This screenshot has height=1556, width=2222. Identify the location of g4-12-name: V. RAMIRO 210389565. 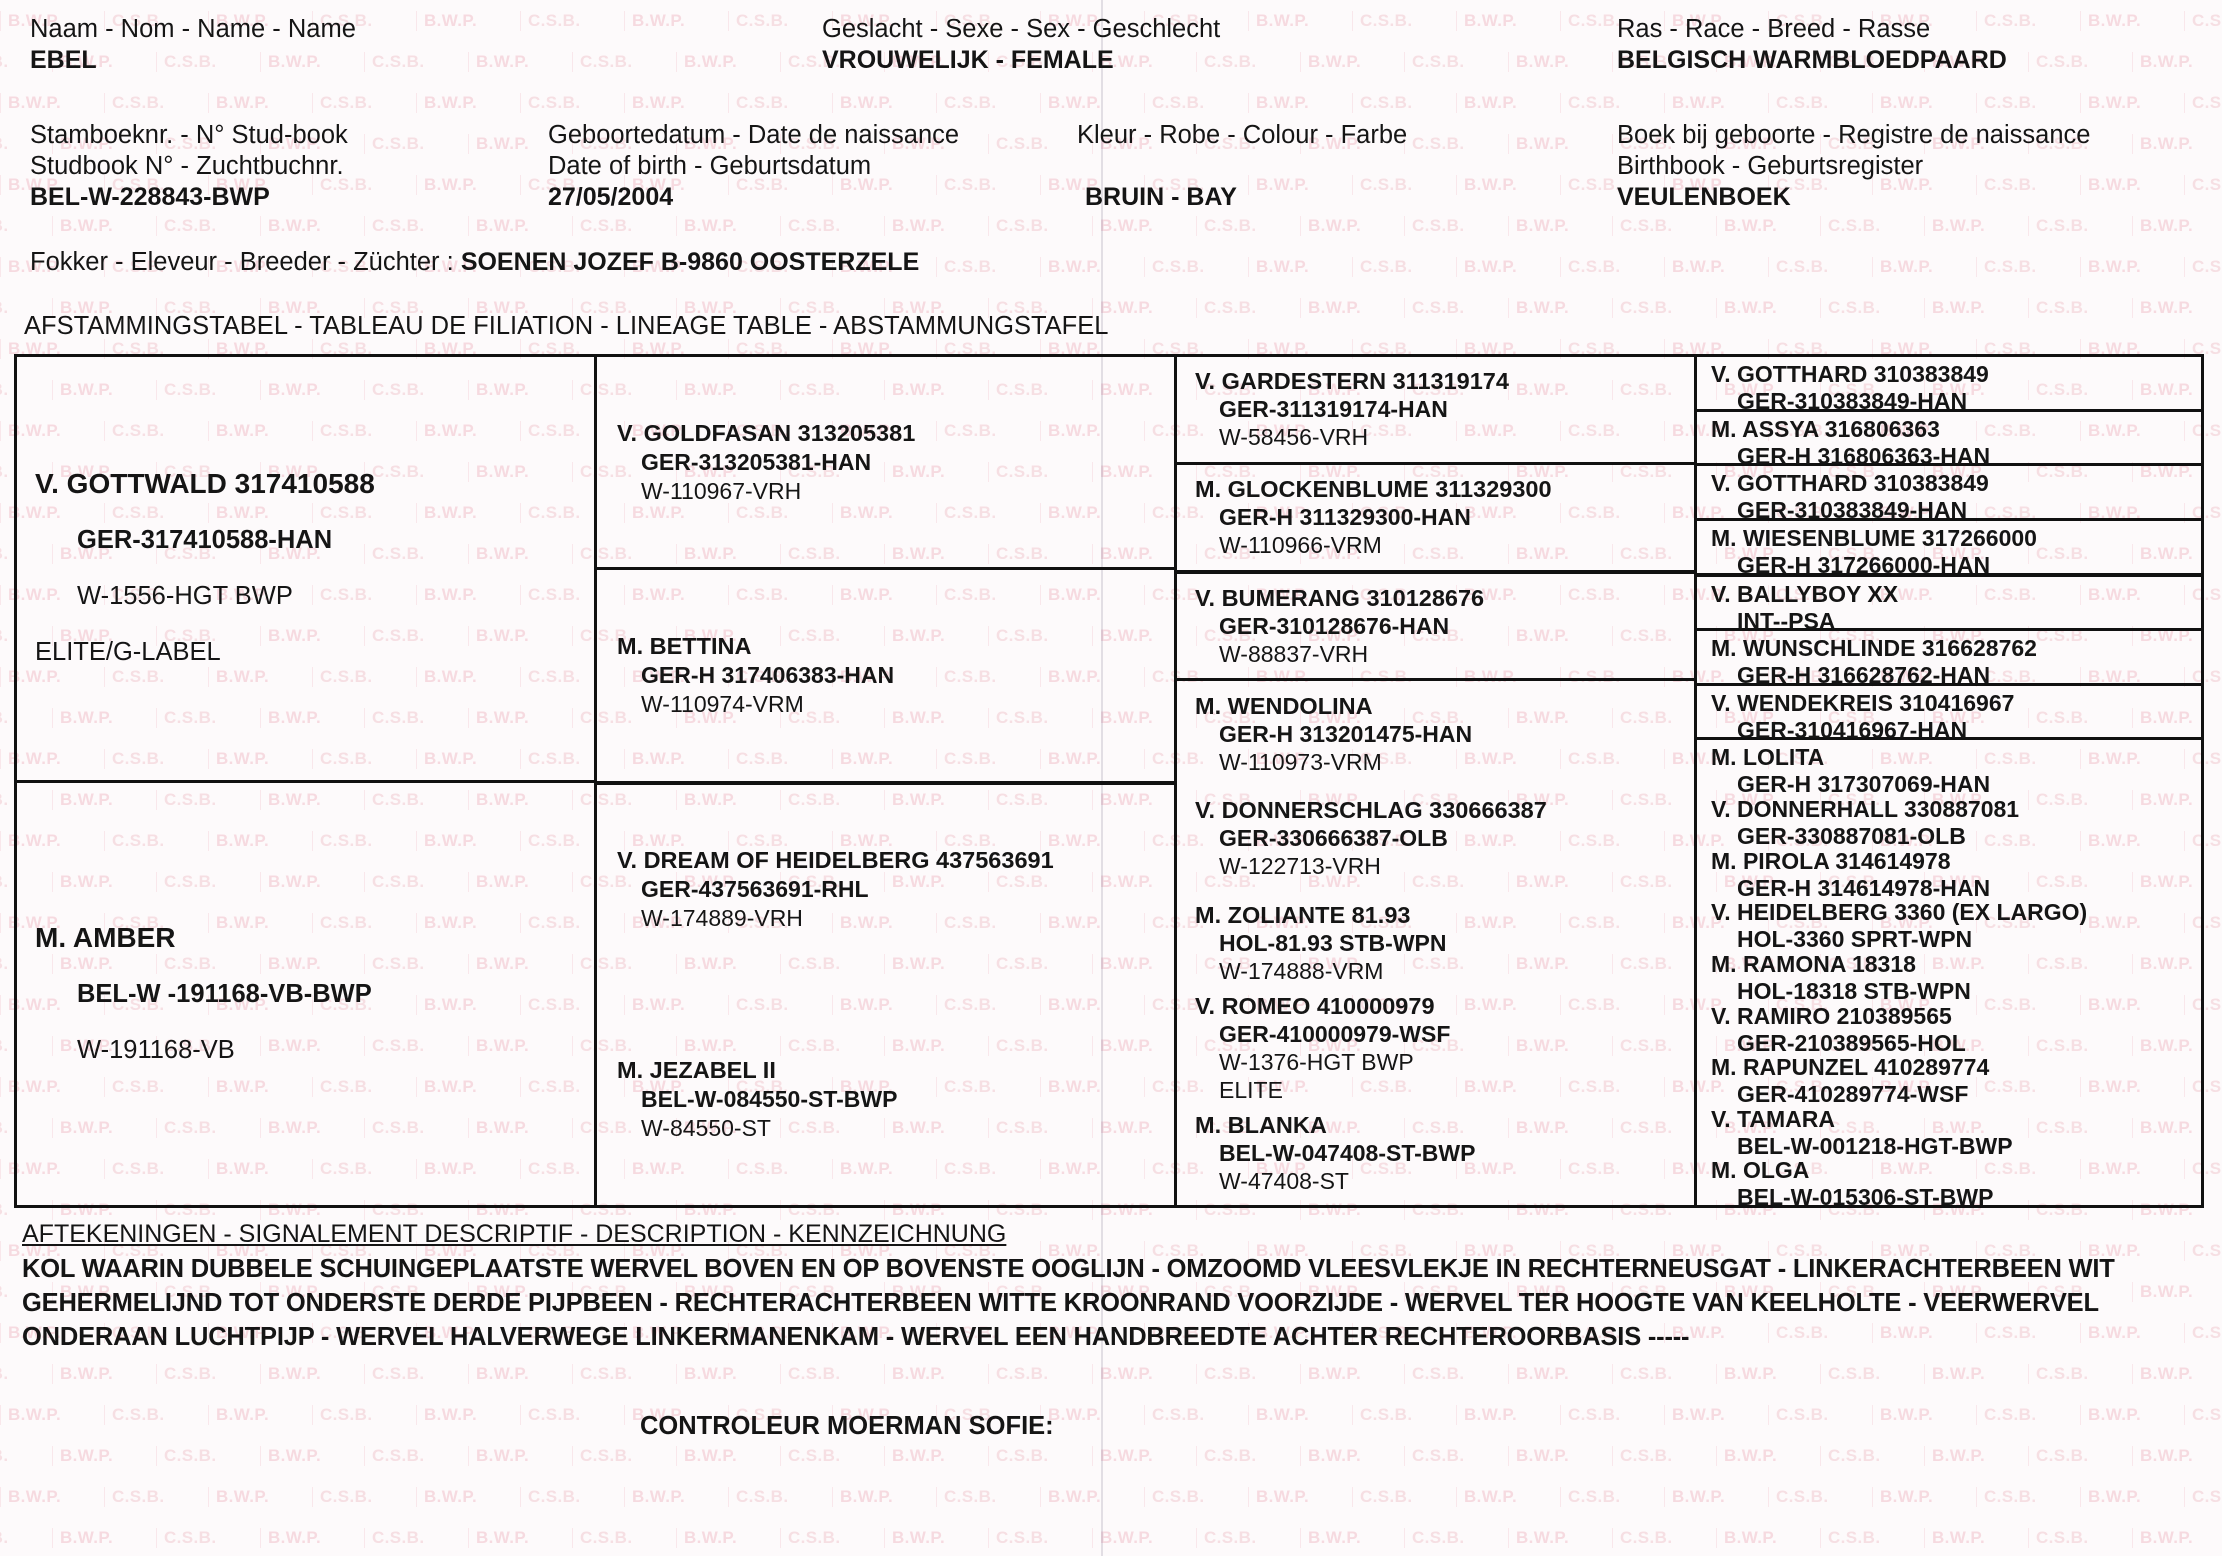
(1831, 1015).